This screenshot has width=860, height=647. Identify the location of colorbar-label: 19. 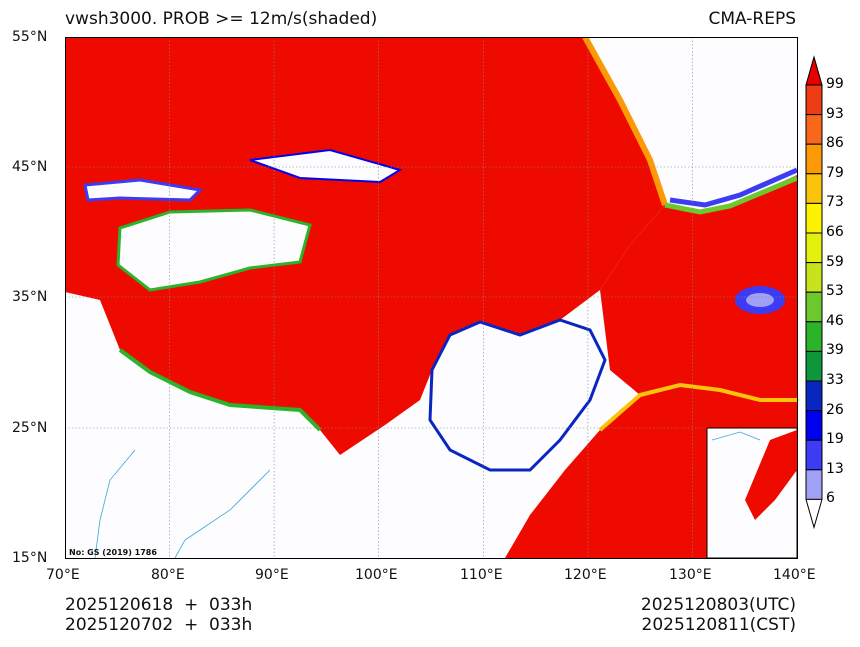
(835, 439).